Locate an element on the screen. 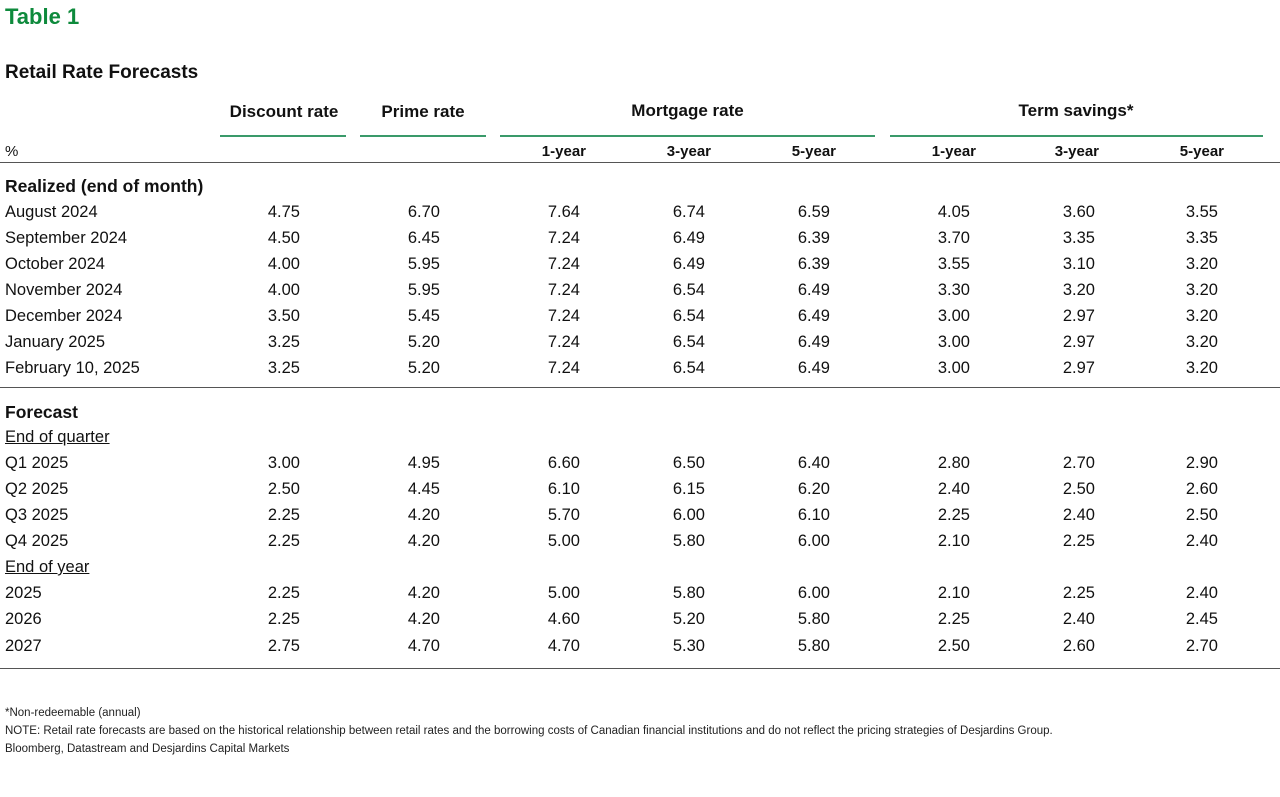 The width and height of the screenshot is (1280, 797). row-label: 2026 is located at coordinates (23, 619).